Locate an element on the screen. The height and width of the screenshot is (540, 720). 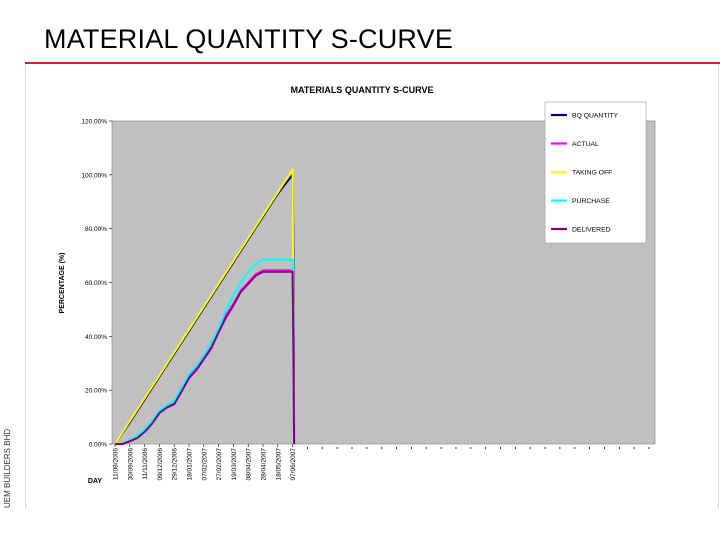
y-tick-label: 20.00% is located at coordinates (96, 391).